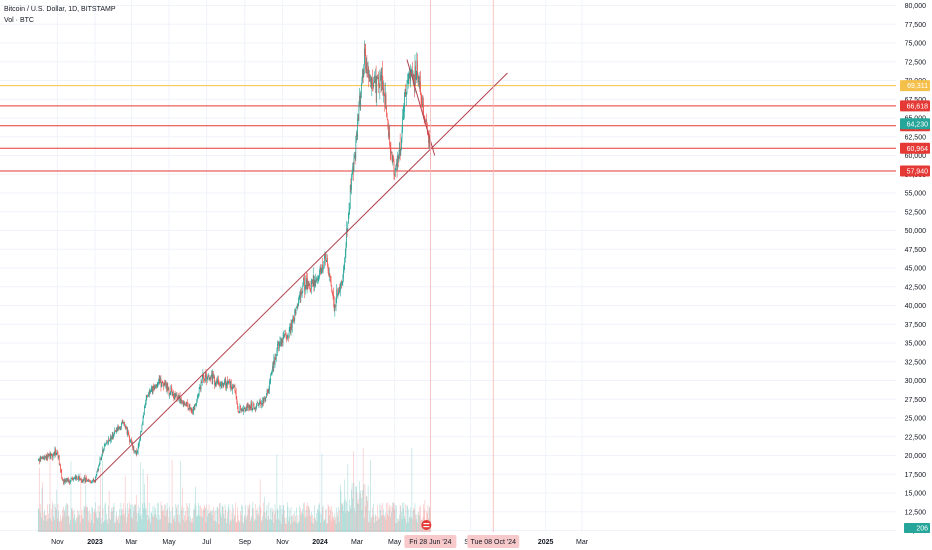 The image size is (932, 550). I want to click on flag-icon, so click(426, 525).